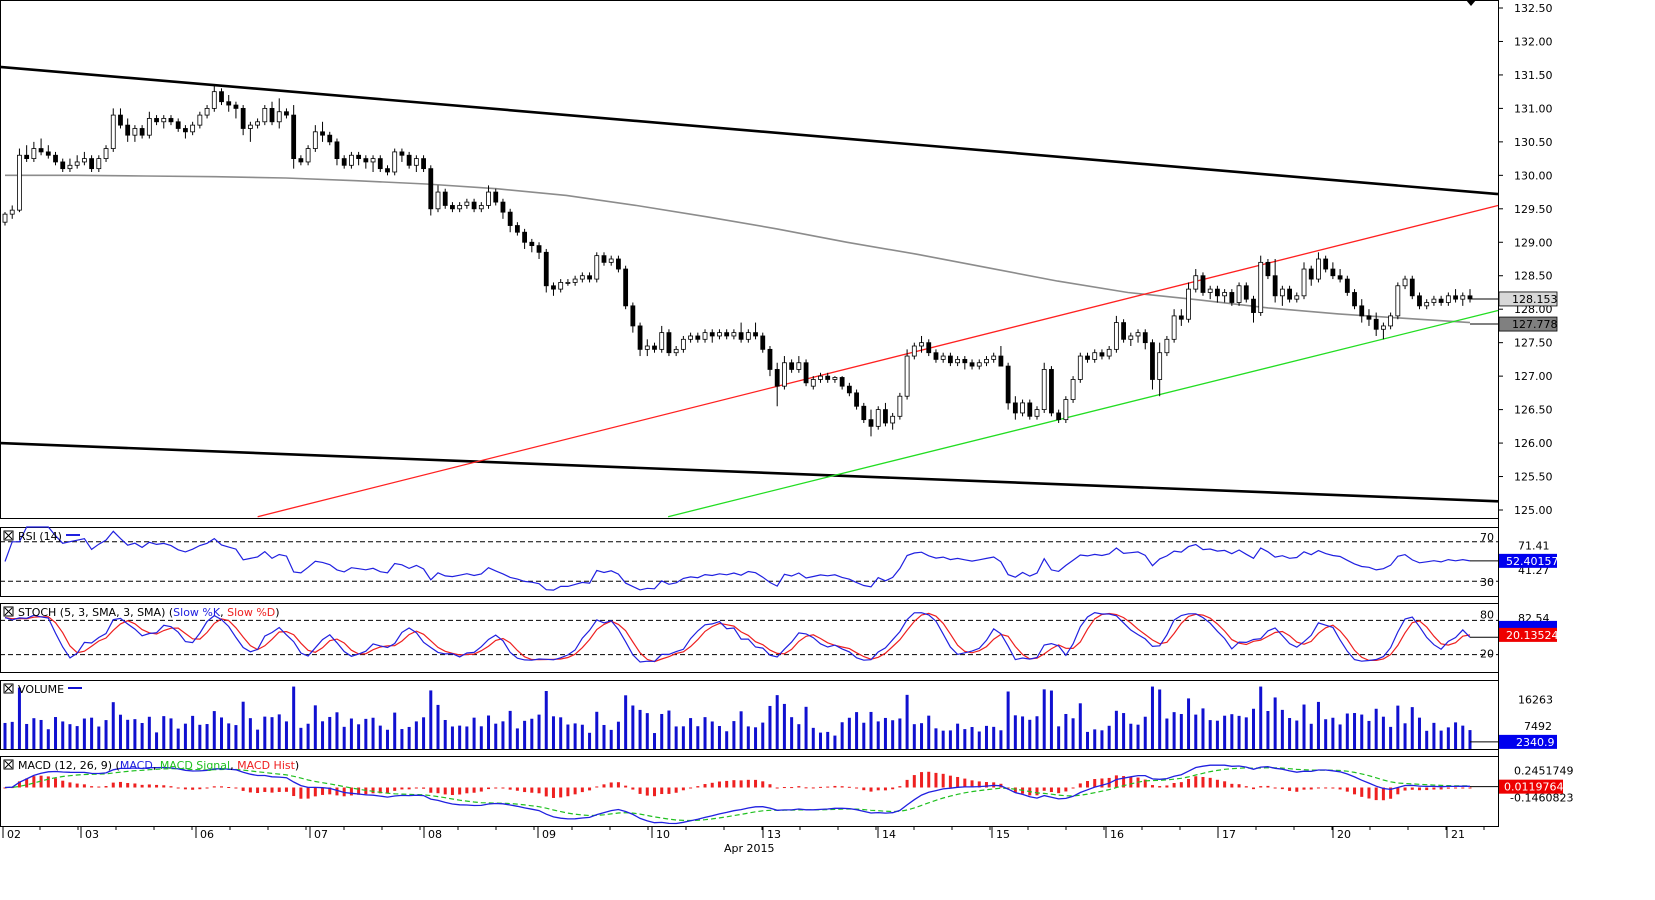 The height and width of the screenshot is (900, 1655). What do you see at coordinates (69, 765) in the screenshot?
I see `macd-title-part: MACD (12, 26, 9) (` at bounding box center [69, 765].